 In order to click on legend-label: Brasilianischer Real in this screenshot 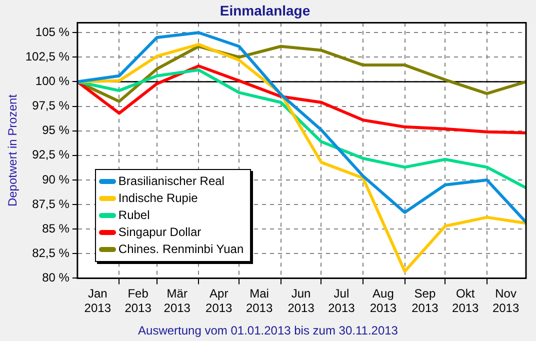, I will do `click(171, 181)`.